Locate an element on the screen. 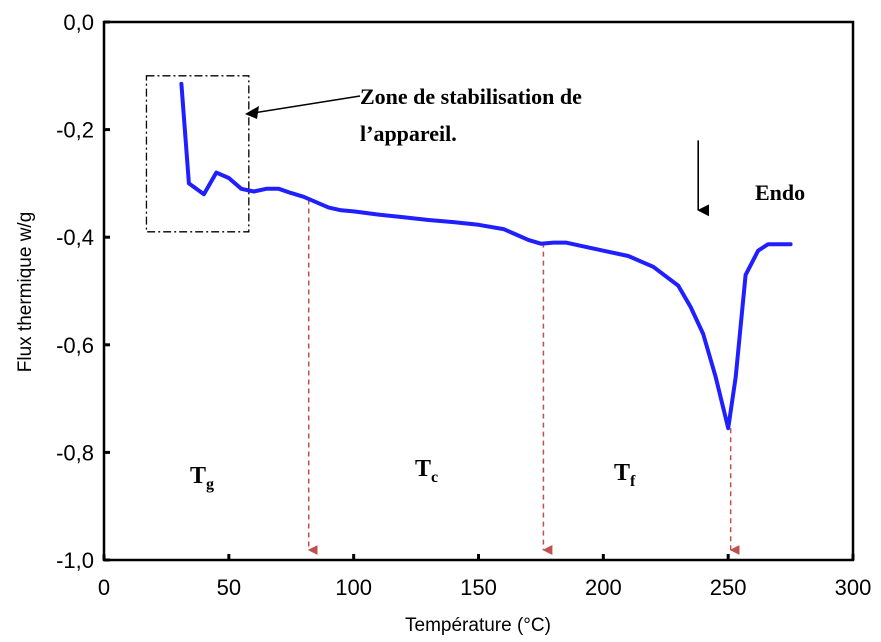  x-tick-label: 50 is located at coordinates (229, 587).